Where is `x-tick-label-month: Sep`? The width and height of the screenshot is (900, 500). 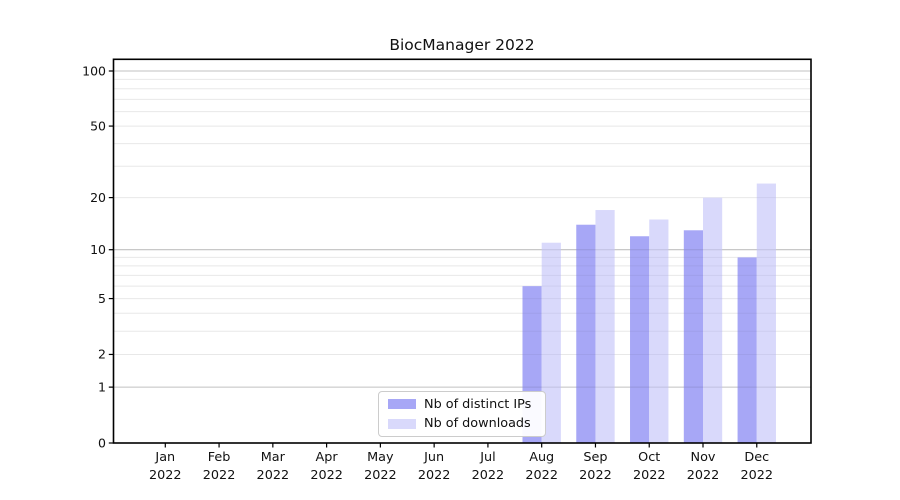 x-tick-label-month: Sep is located at coordinates (595, 457).